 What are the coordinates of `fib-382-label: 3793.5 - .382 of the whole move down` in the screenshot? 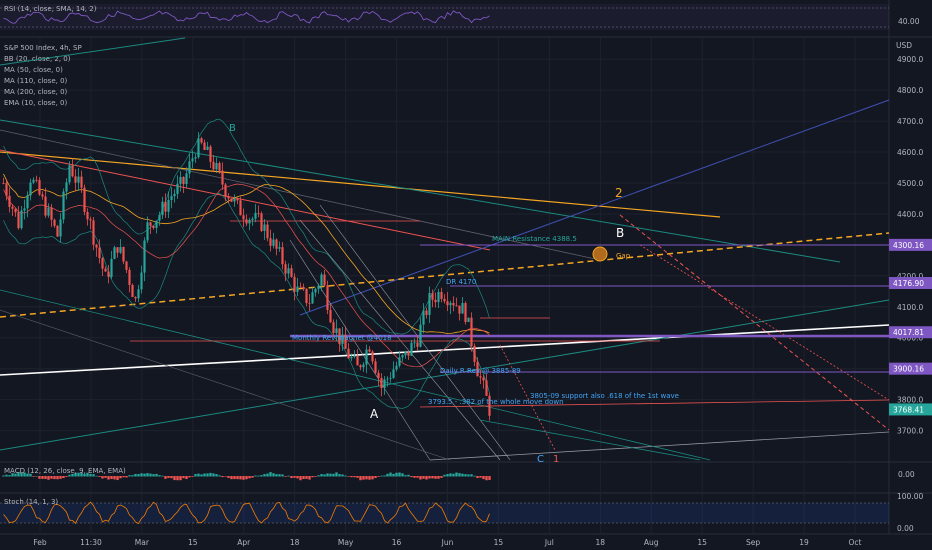 It's located at (496, 402).